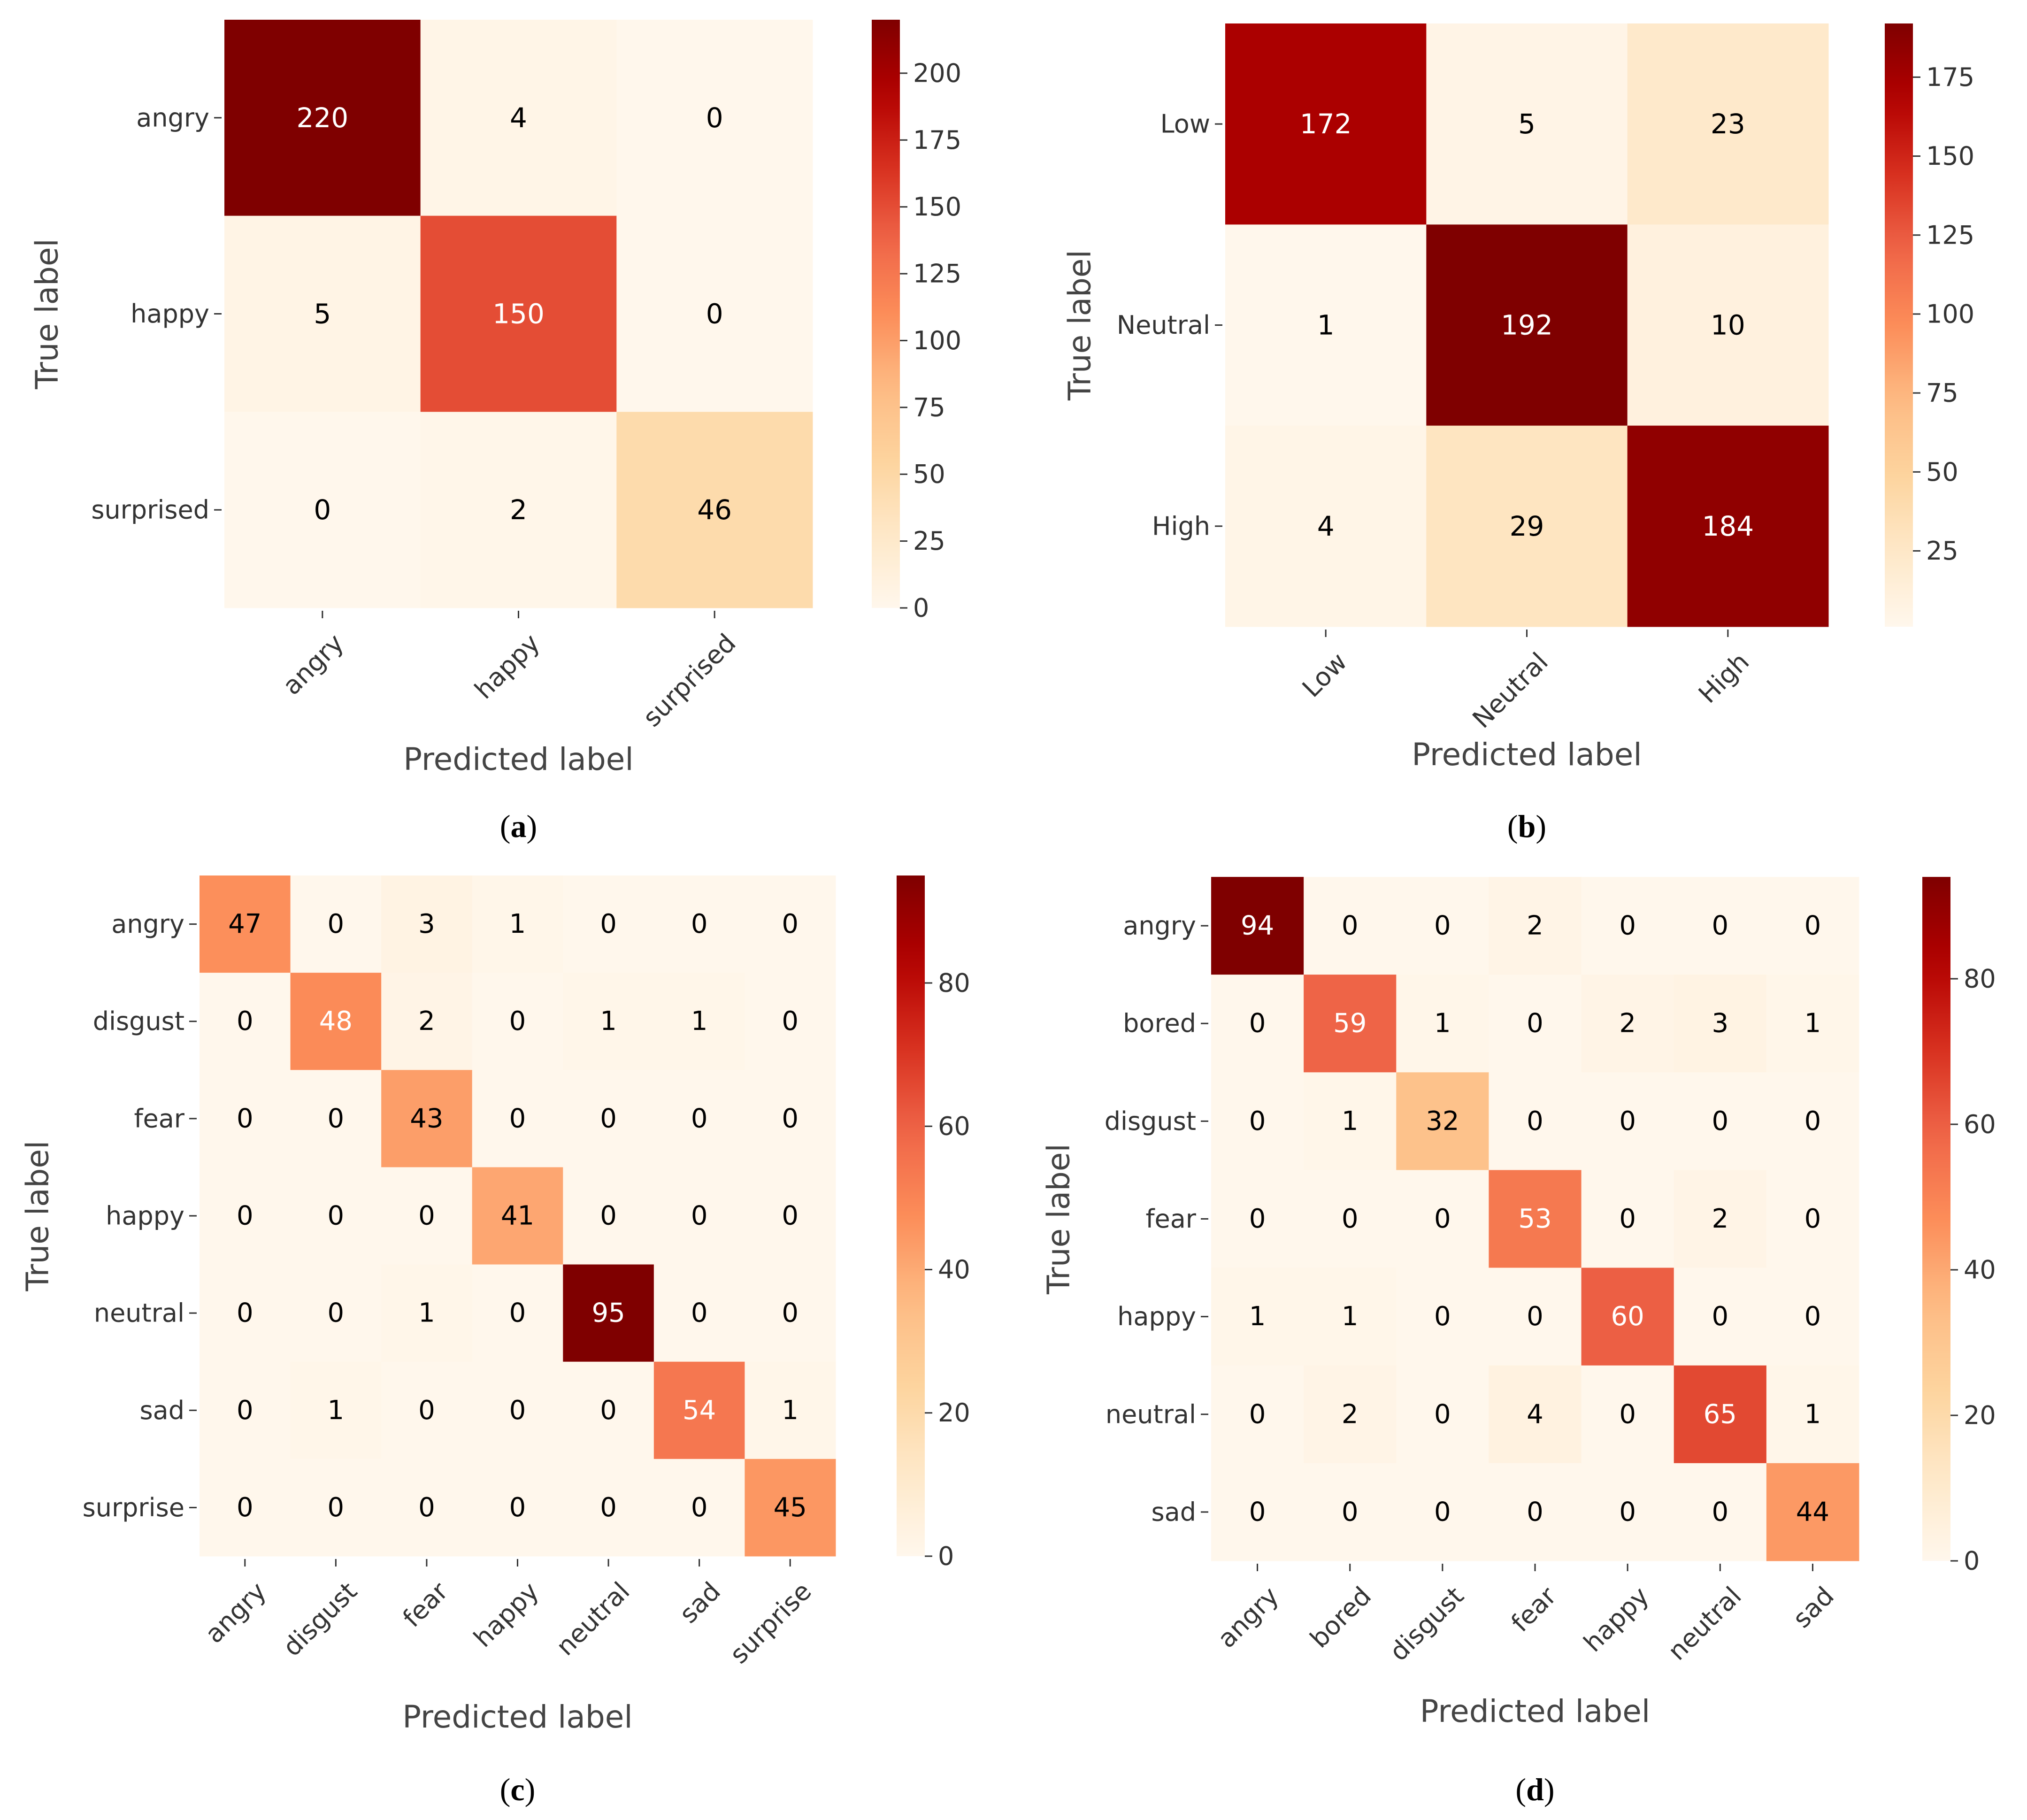 This screenshot has height=1820, width=2027. Describe the element at coordinates (134, 1507) in the screenshot. I see `y-tick-label: surprise` at that location.